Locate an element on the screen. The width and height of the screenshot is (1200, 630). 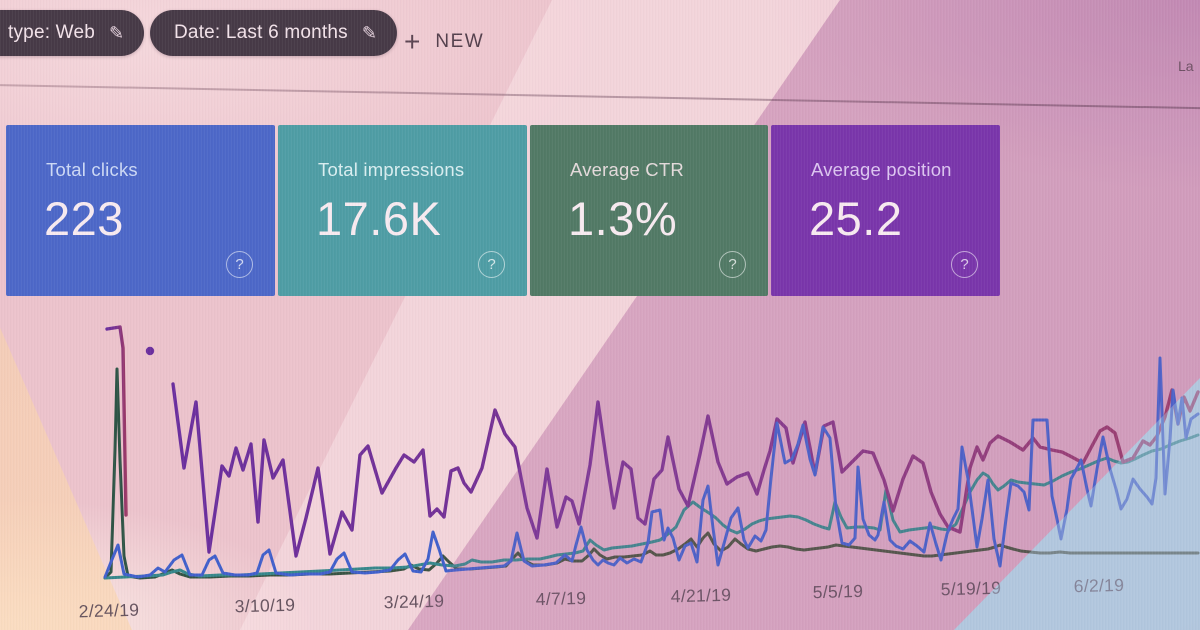
card-label: Total clicks is located at coordinates (92, 169).